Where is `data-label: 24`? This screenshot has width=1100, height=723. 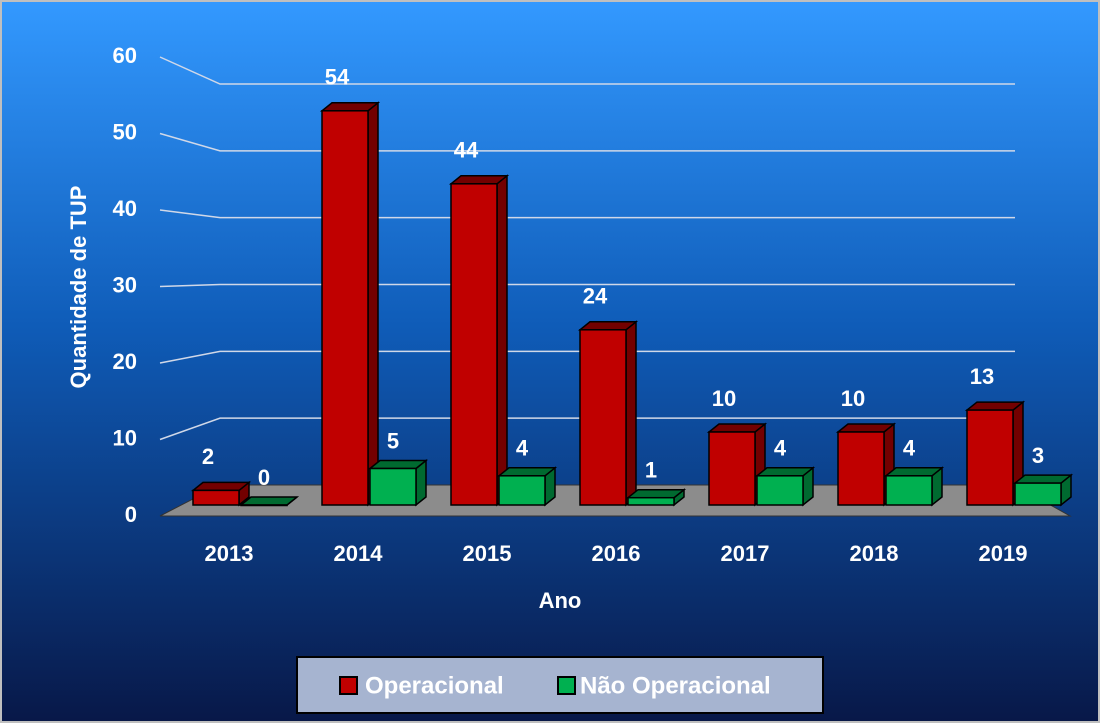 data-label: 24 is located at coordinates (595, 296).